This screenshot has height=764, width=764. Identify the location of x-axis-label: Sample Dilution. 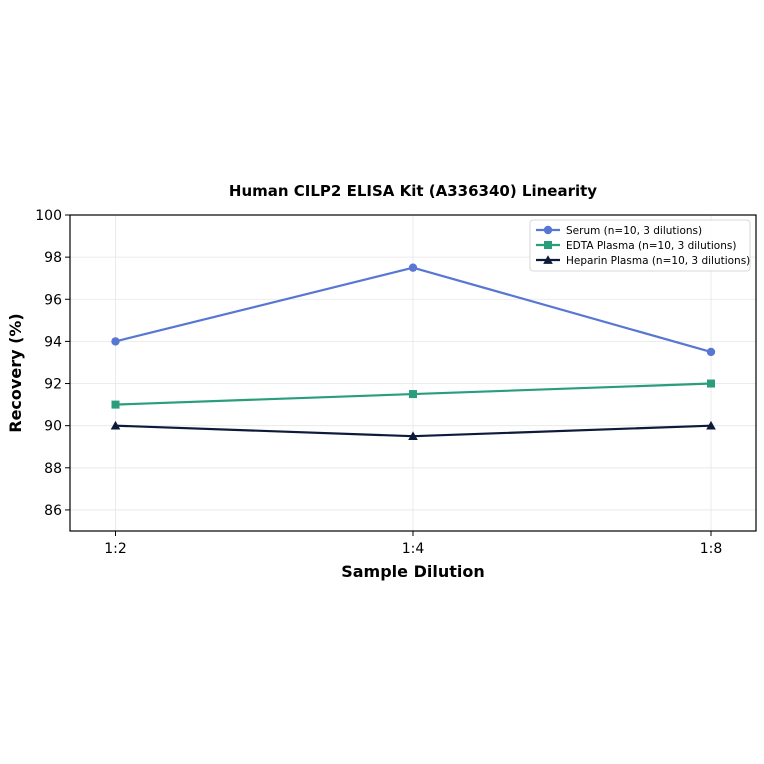
(413, 571).